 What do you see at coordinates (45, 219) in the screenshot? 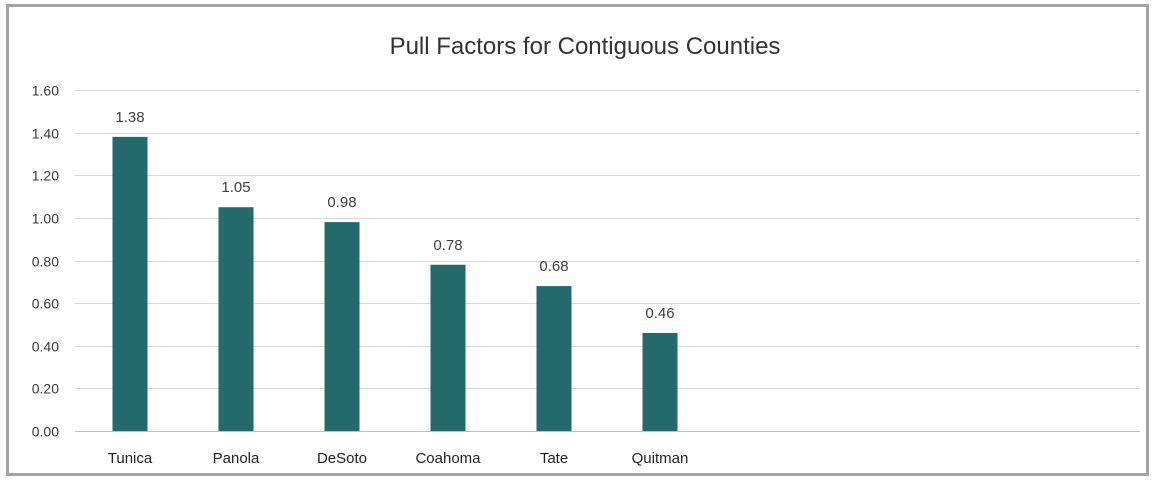
I see `y-tick-label: 1.00` at bounding box center [45, 219].